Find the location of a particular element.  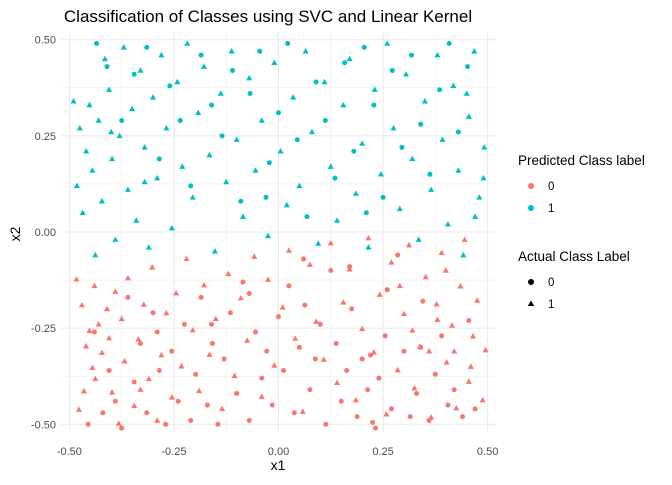

x-tick-label: 0.25 is located at coordinates (382, 452).